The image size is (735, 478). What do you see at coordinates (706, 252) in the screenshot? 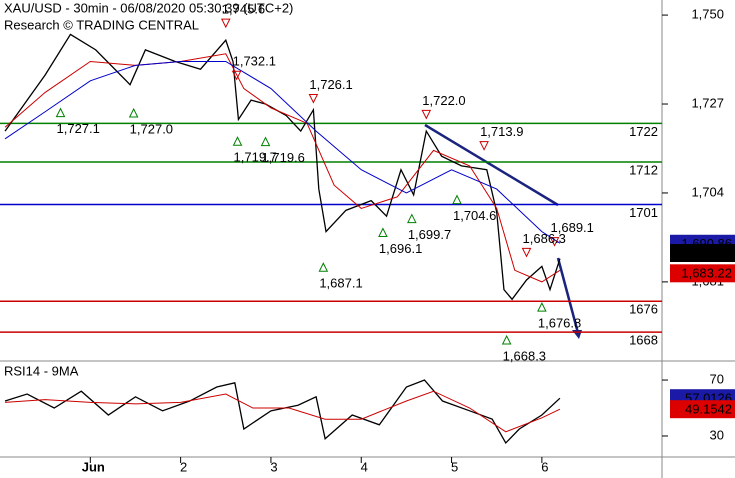
I see `price-tag-label: 1,688.47` at bounding box center [706, 252].